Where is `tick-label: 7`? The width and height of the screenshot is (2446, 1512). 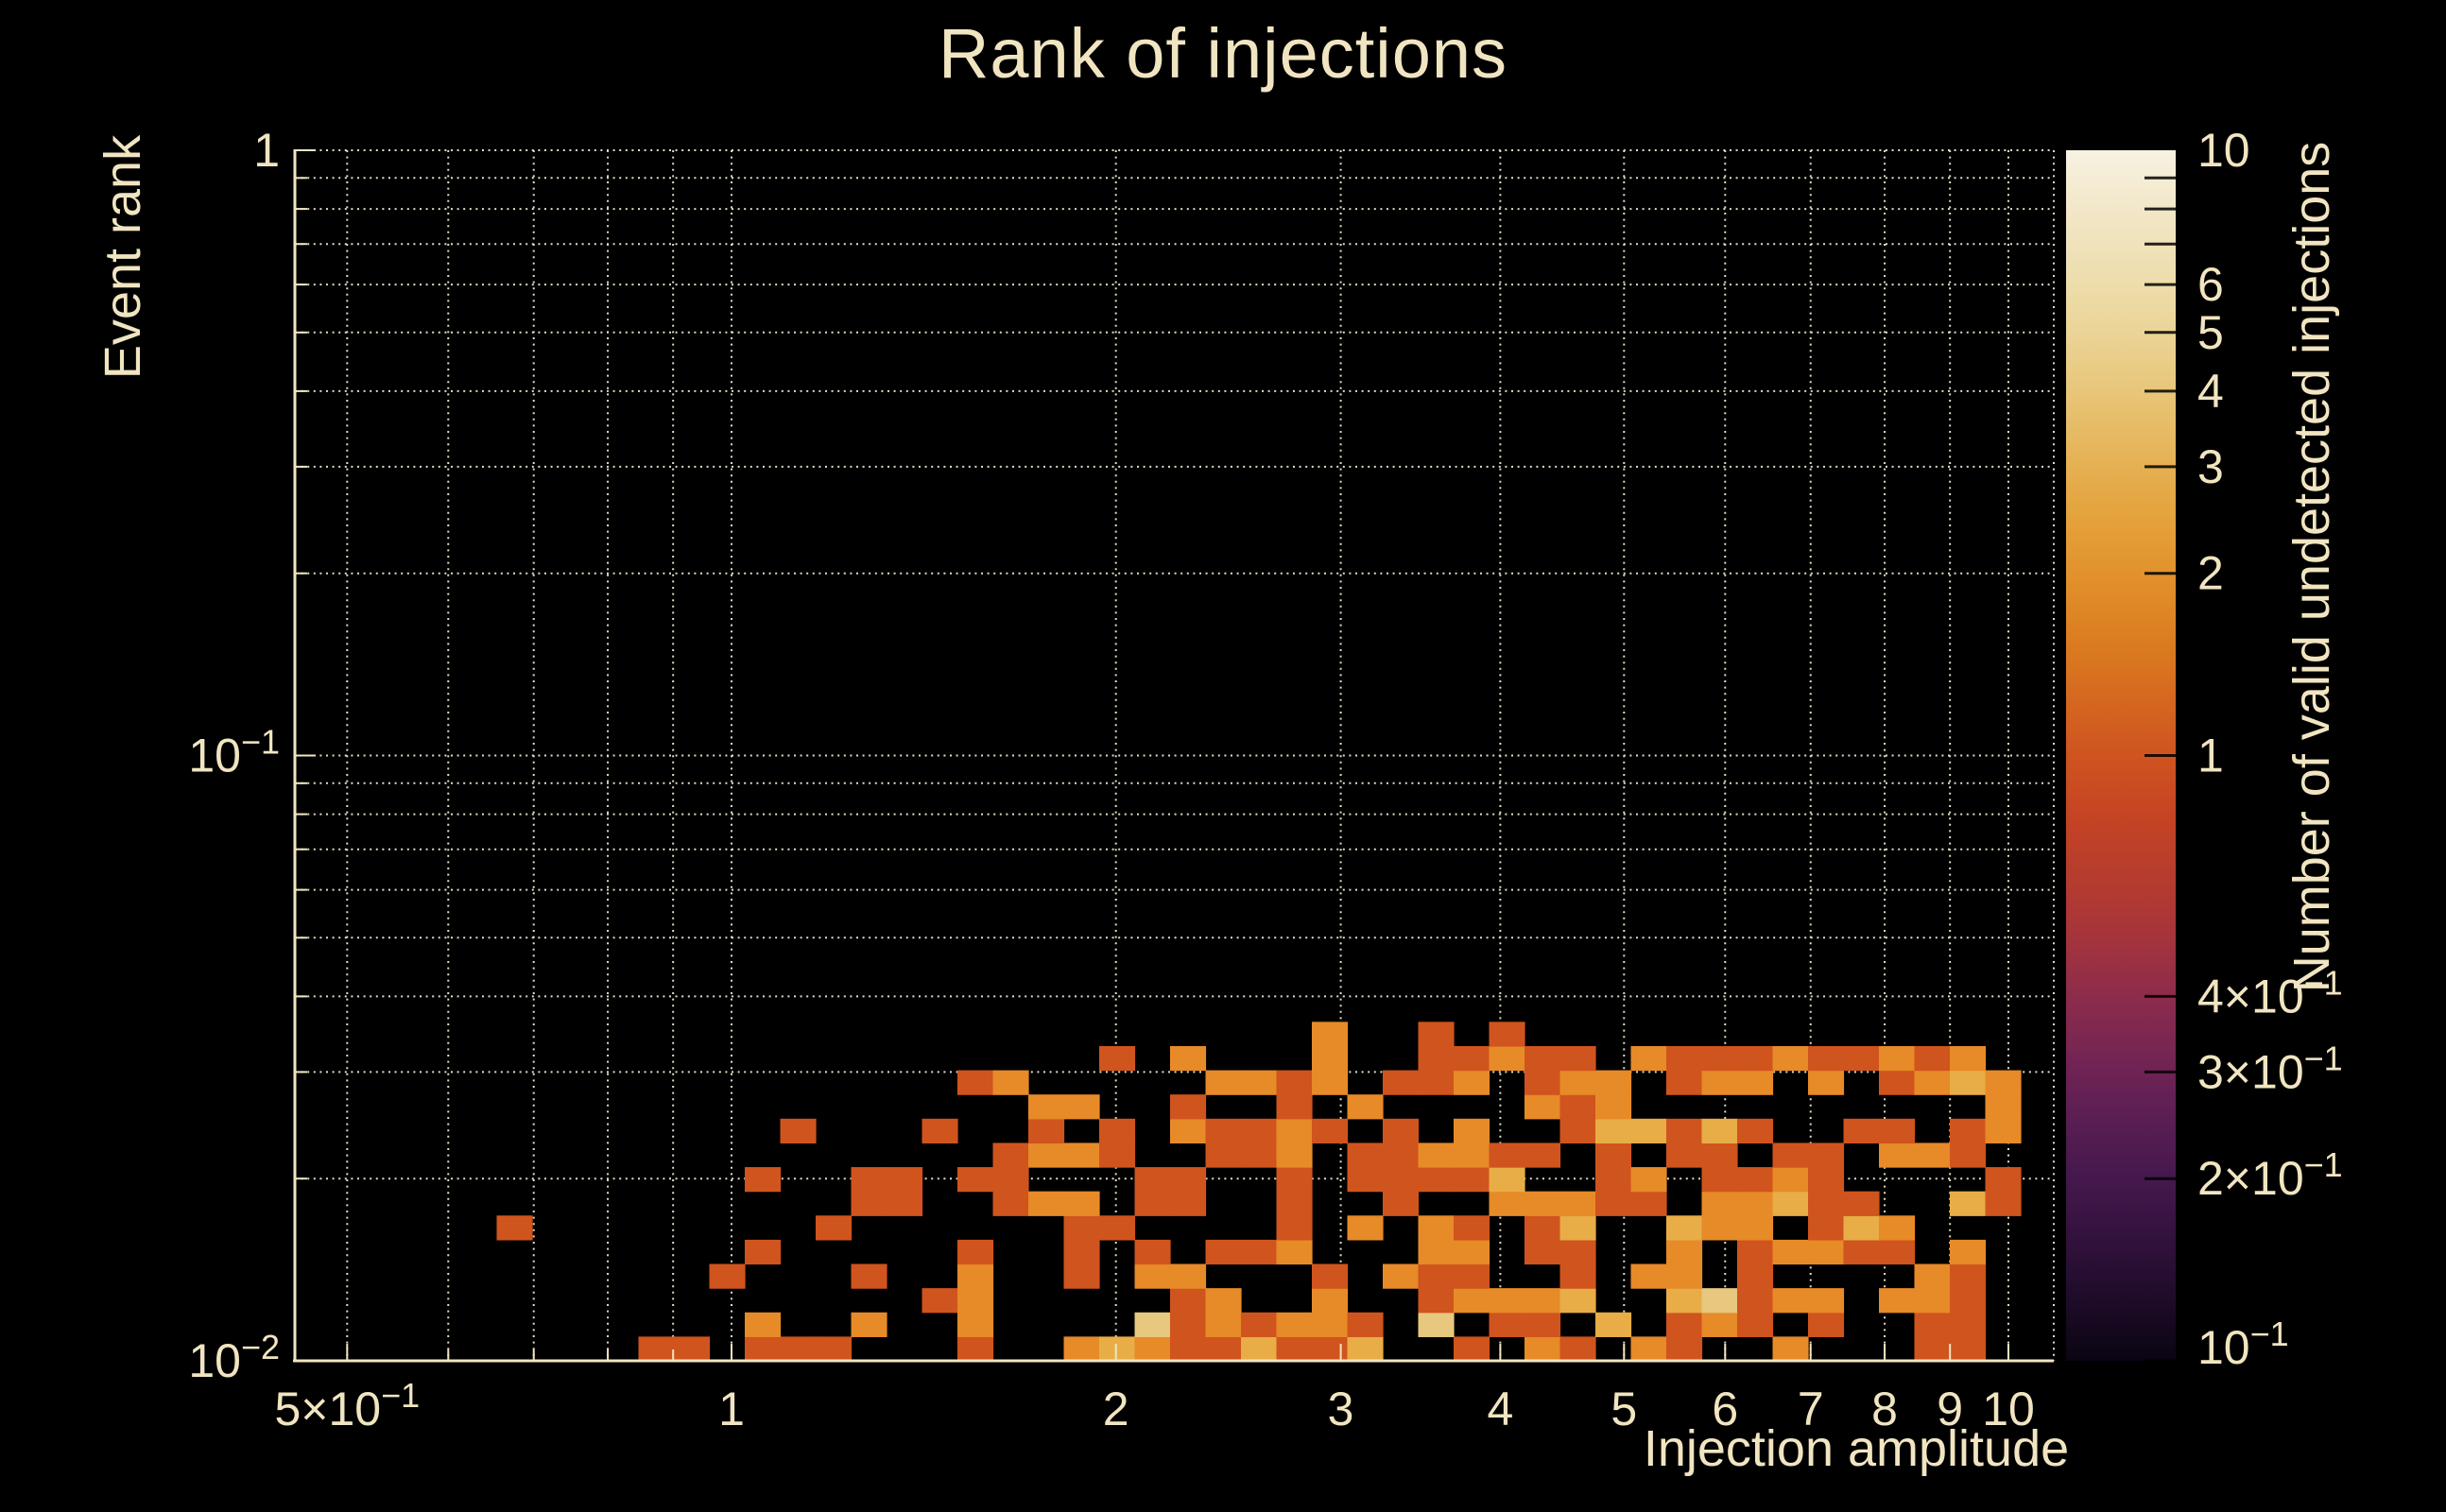
tick-label: 7 is located at coordinates (1811, 1409).